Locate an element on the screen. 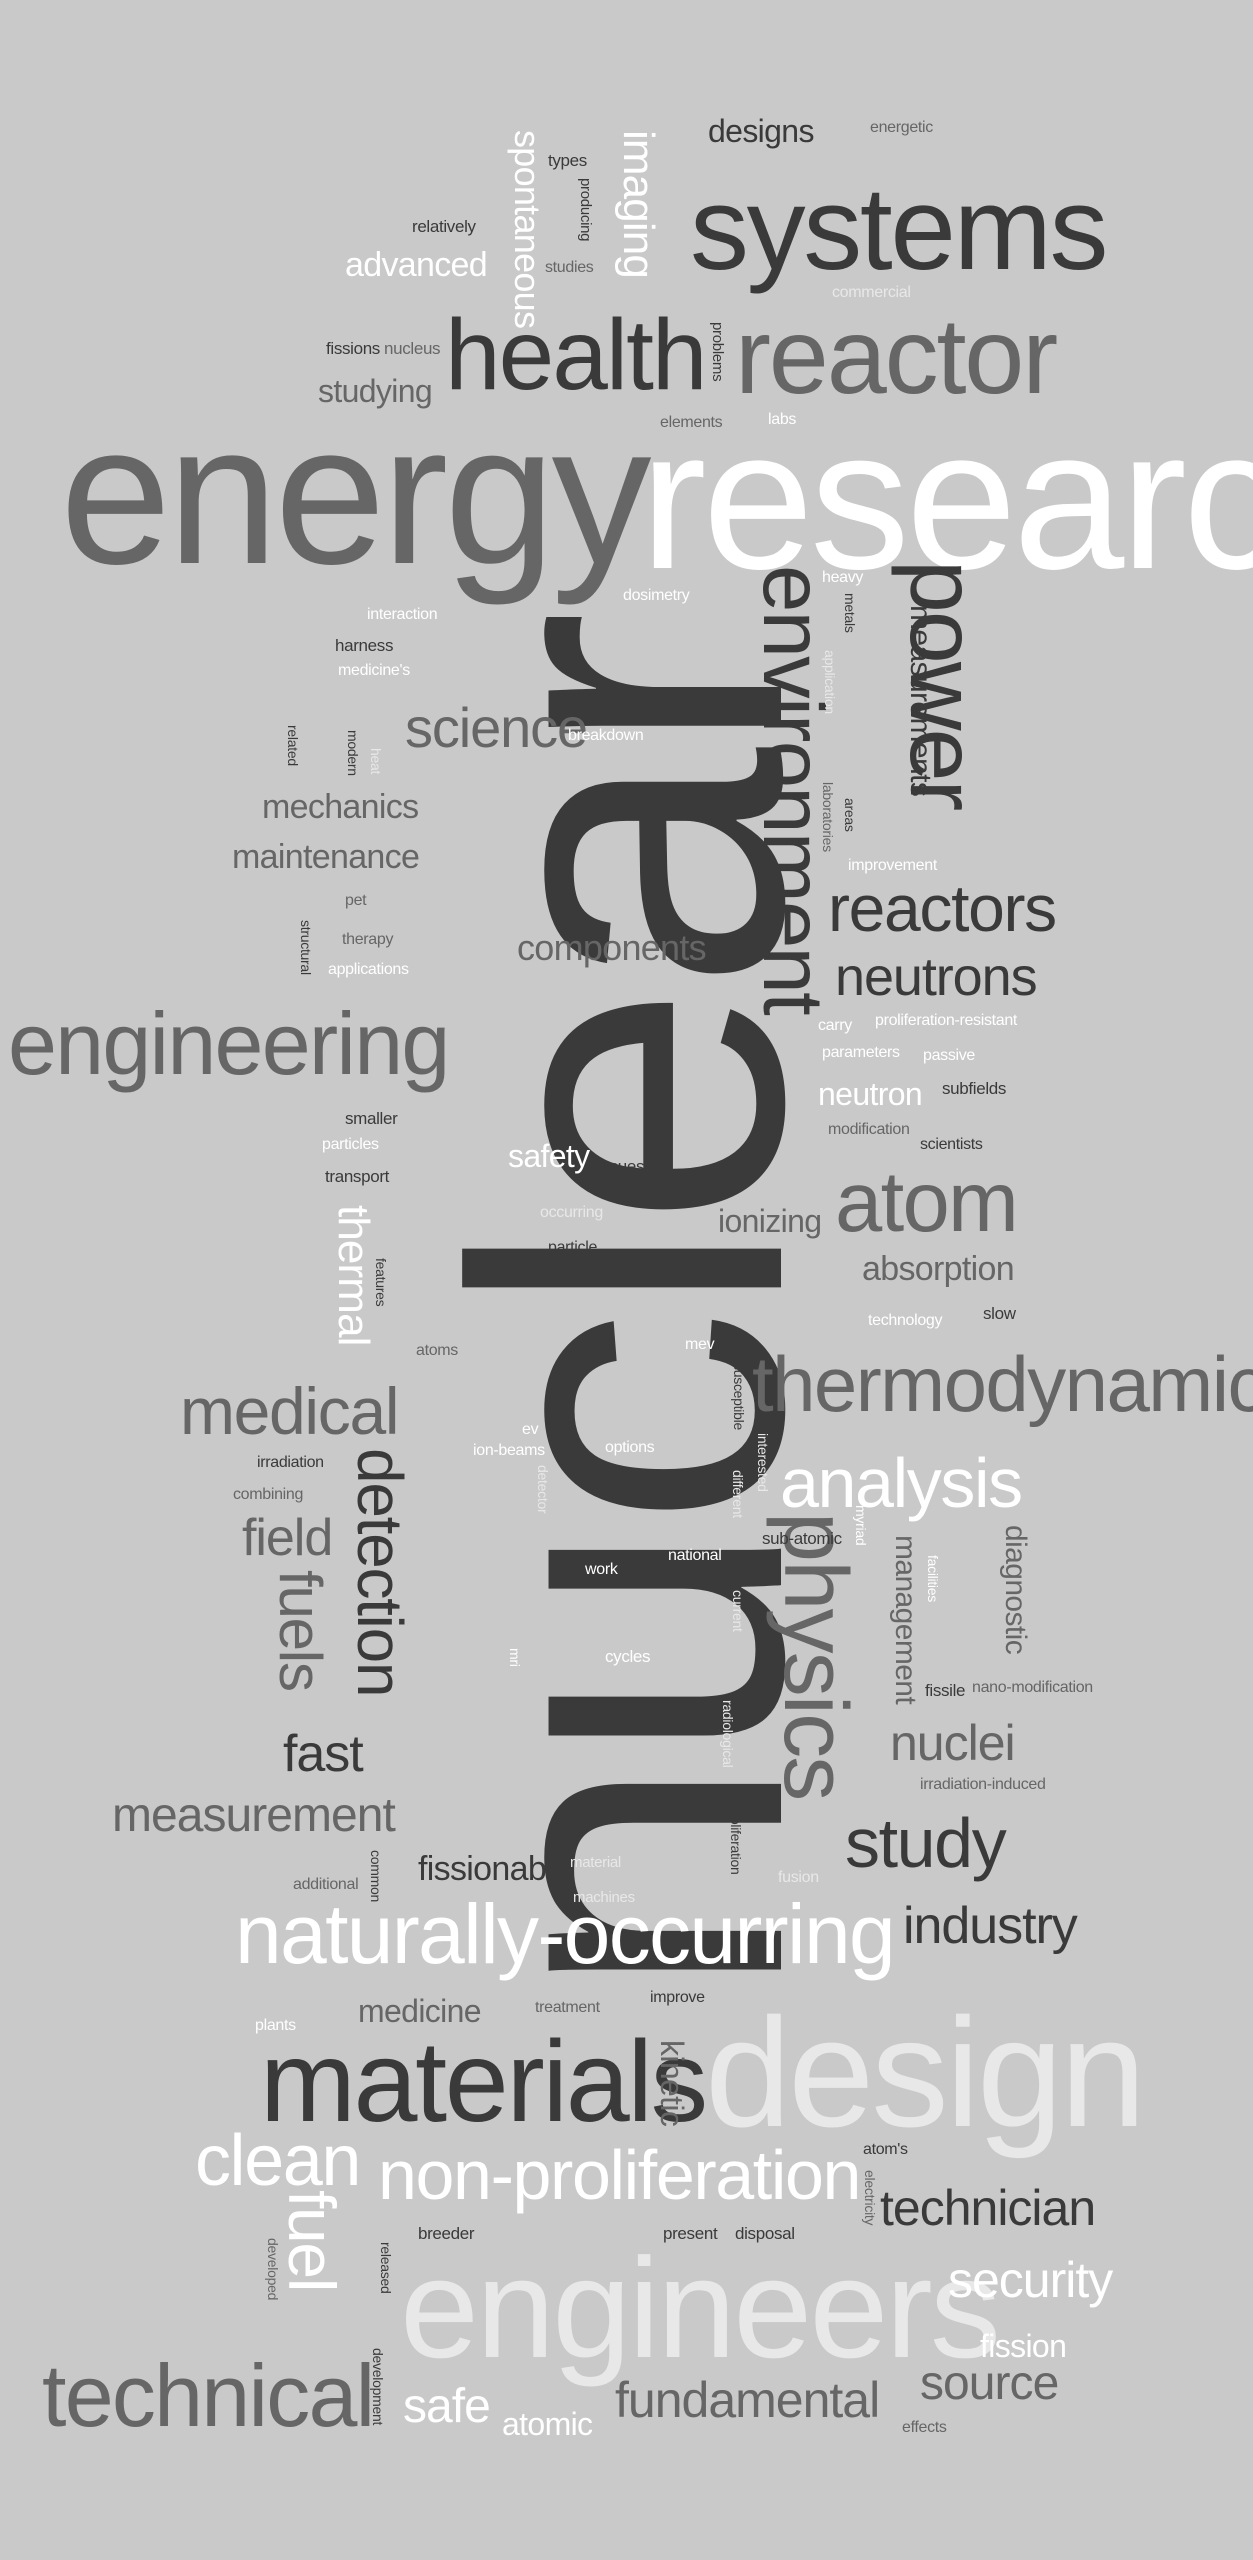  word-management: management is located at coordinates (905, 1620).